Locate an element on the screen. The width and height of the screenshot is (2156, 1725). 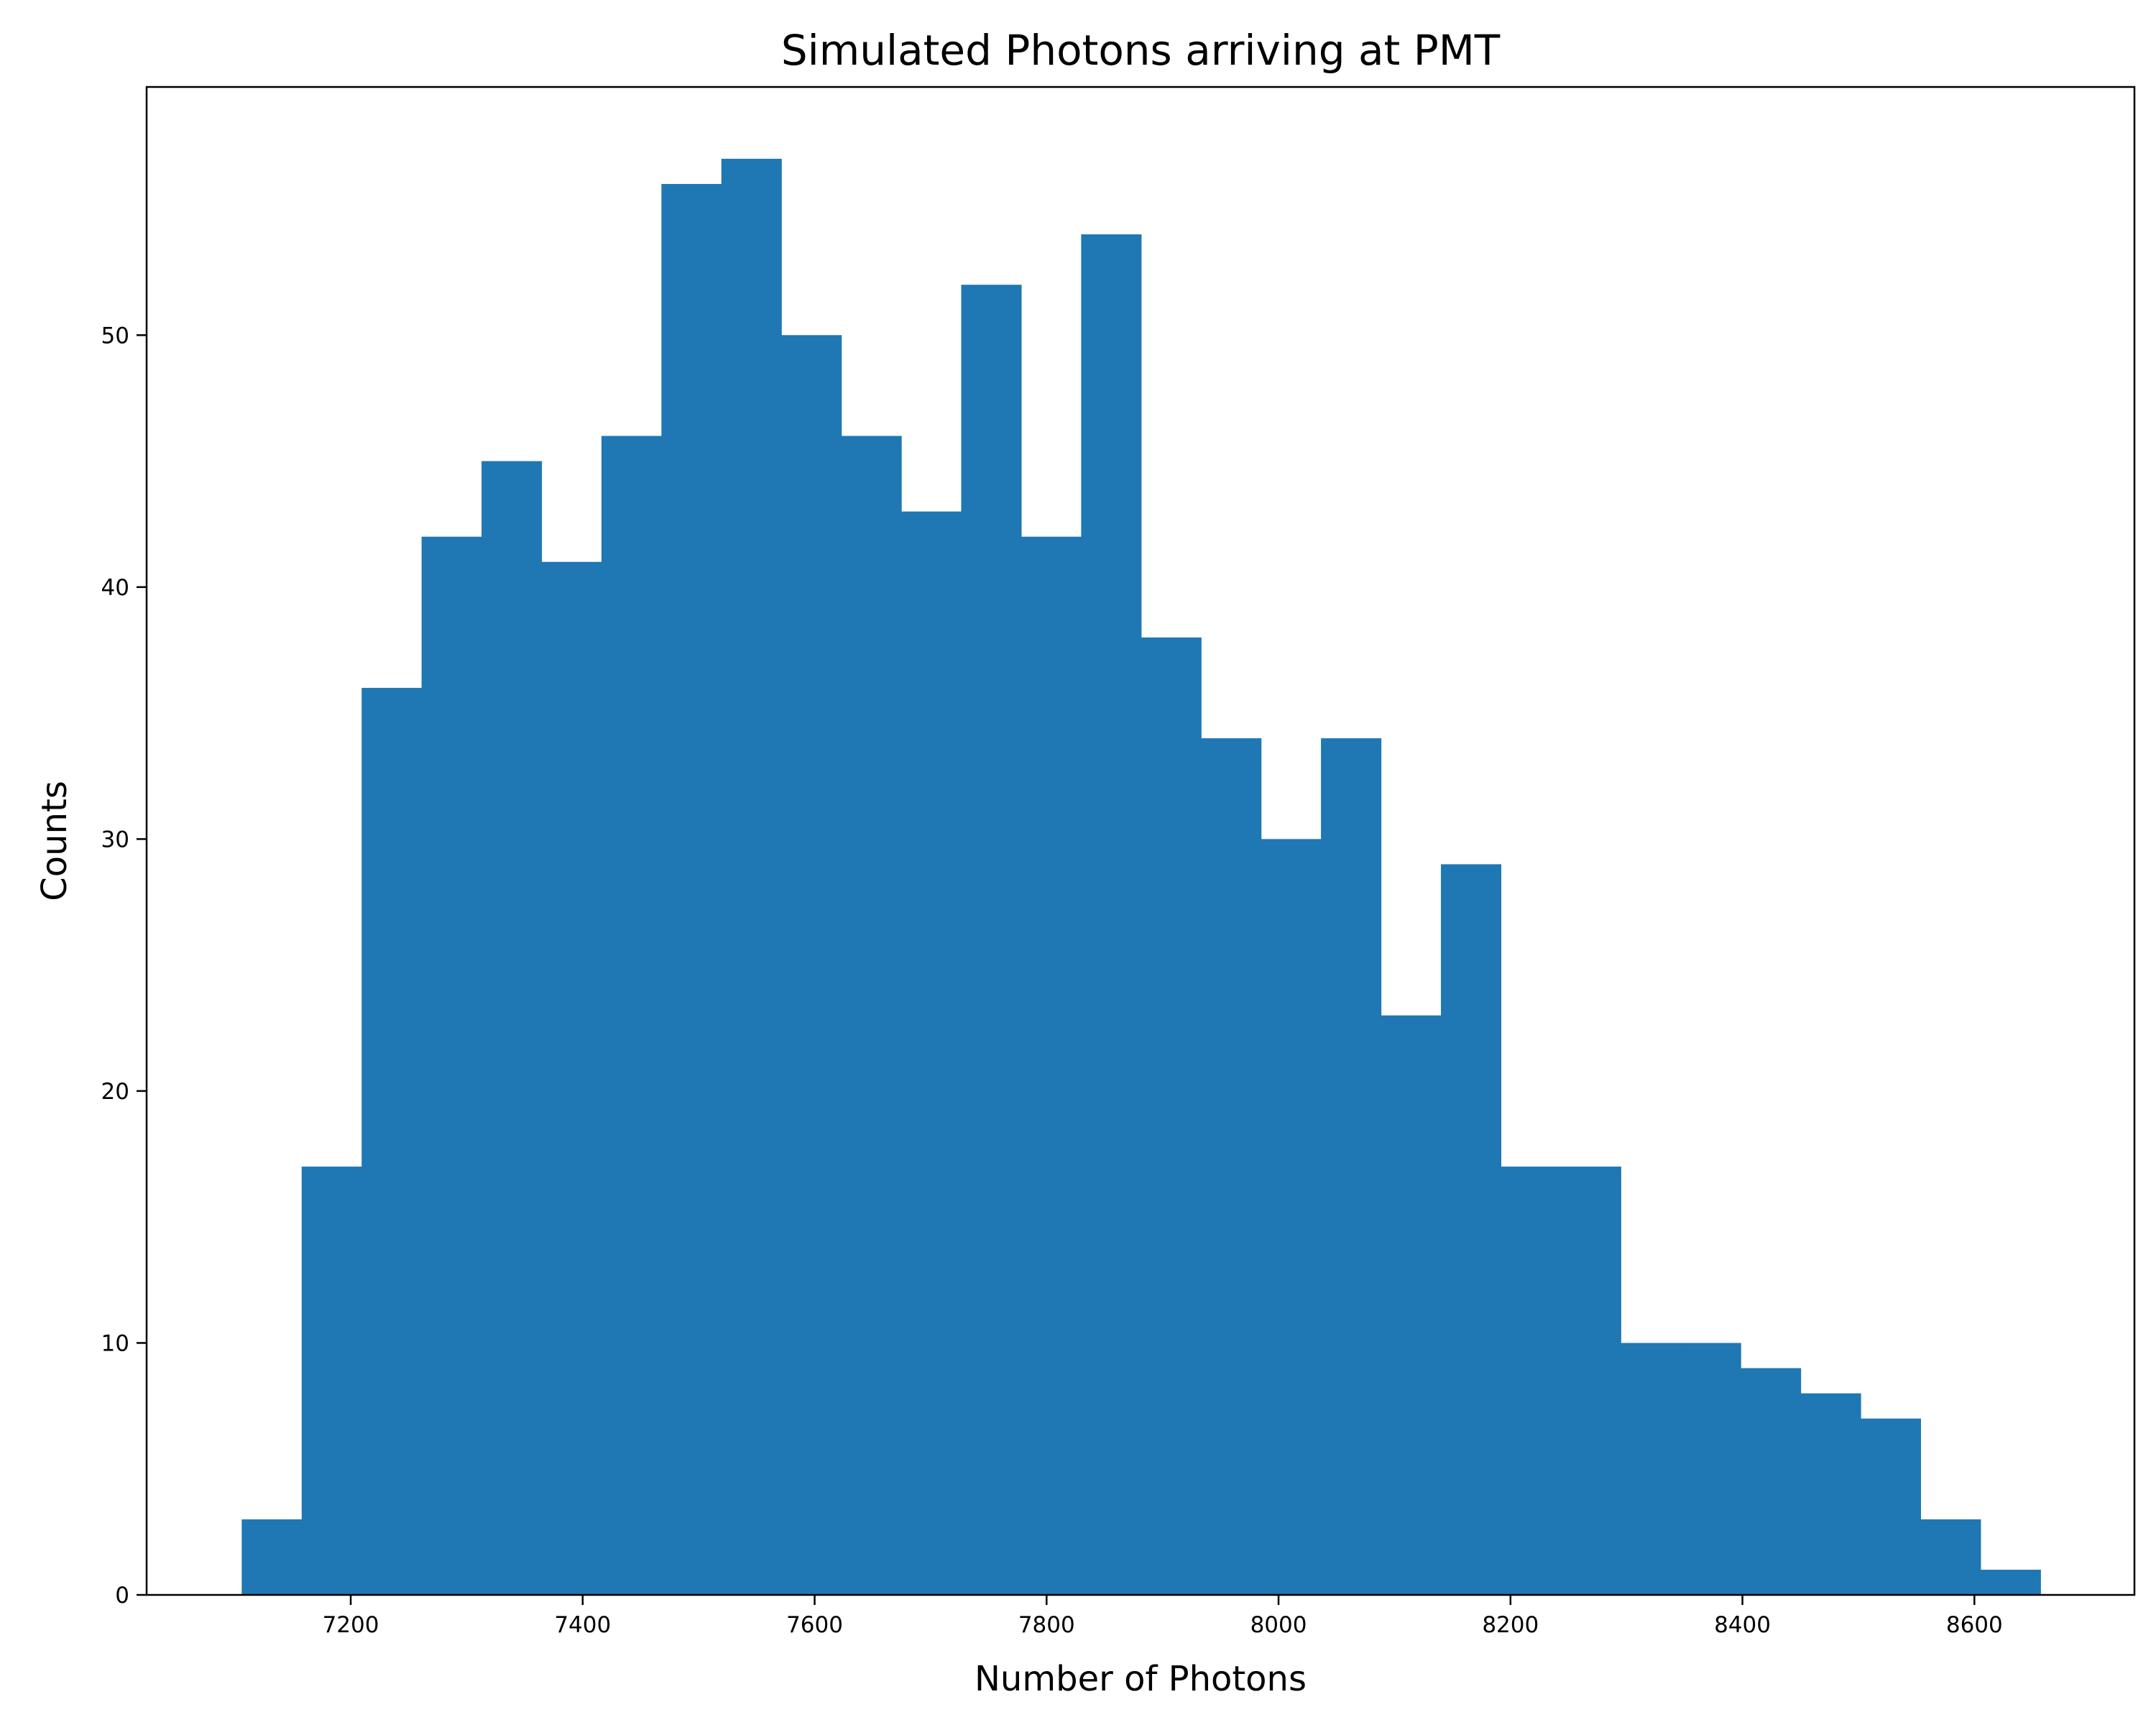
y-tick-label: 0 is located at coordinates (122, 1596).